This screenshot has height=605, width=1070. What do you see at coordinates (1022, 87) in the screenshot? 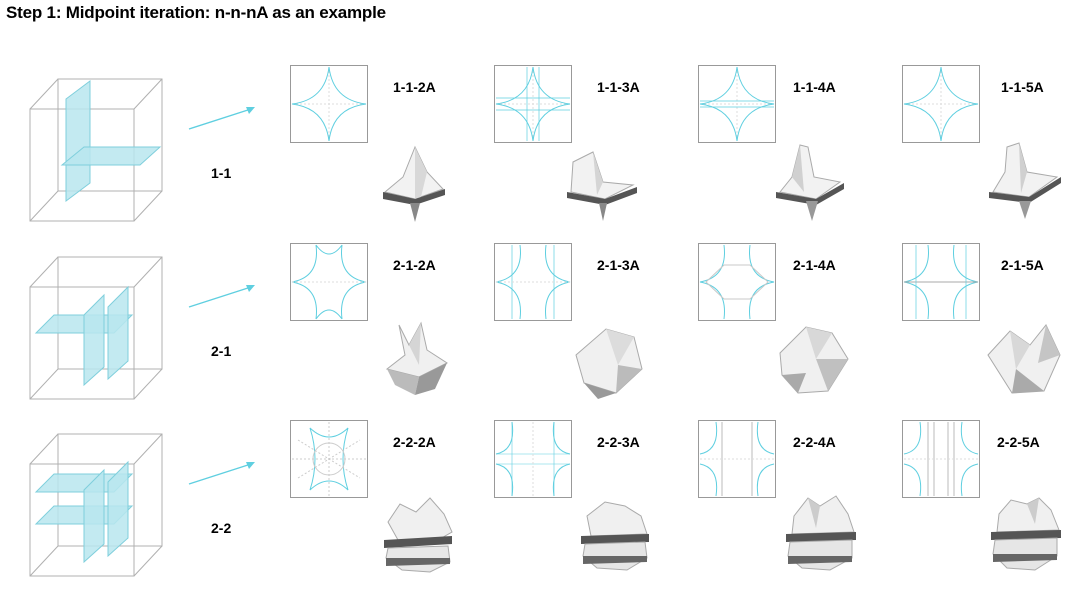
I see `variant-label: 1-1-5A` at bounding box center [1022, 87].